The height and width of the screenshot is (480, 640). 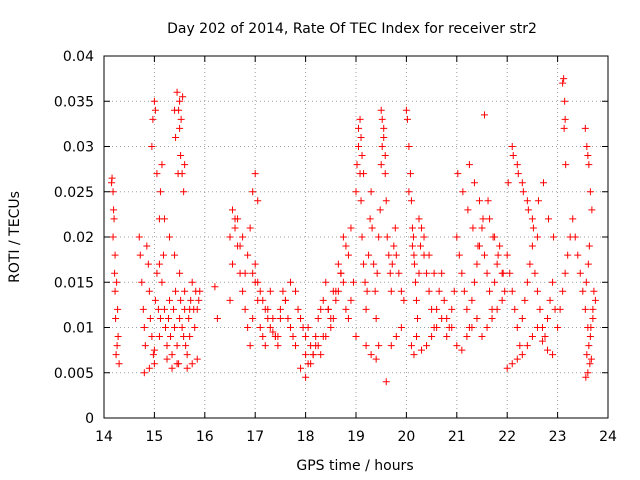 What do you see at coordinates (356, 437) in the screenshot?
I see `x-axis-tick-labels: 14 15 16 17 18 19 20 21 22 23 24` at bounding box center [356, 437].